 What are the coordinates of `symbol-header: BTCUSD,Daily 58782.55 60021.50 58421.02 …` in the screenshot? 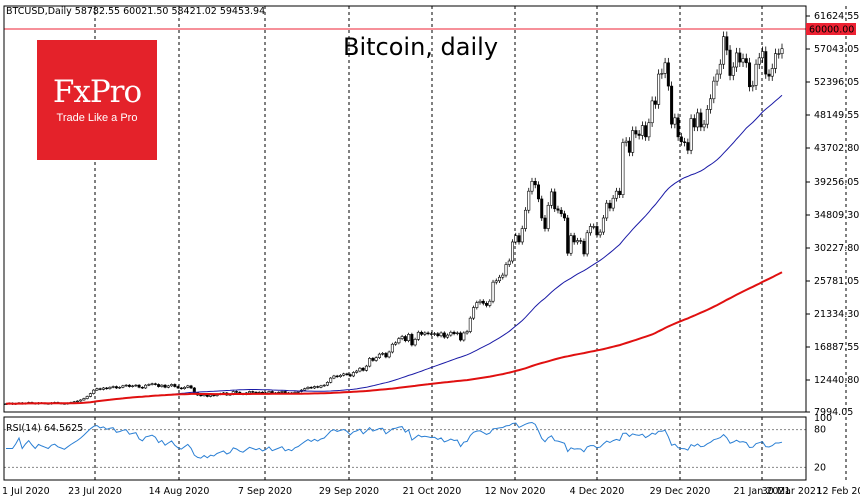 It's located at (135, 11).